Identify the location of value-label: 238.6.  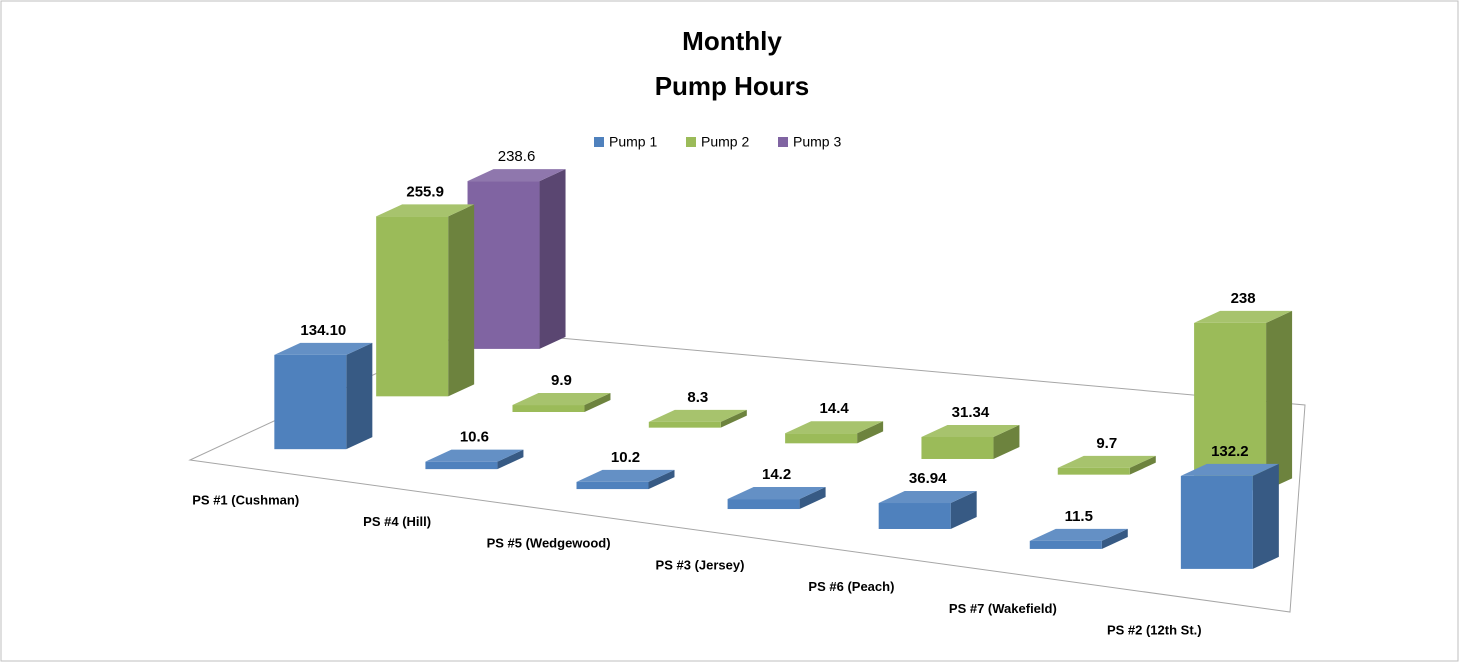
(517, 156).